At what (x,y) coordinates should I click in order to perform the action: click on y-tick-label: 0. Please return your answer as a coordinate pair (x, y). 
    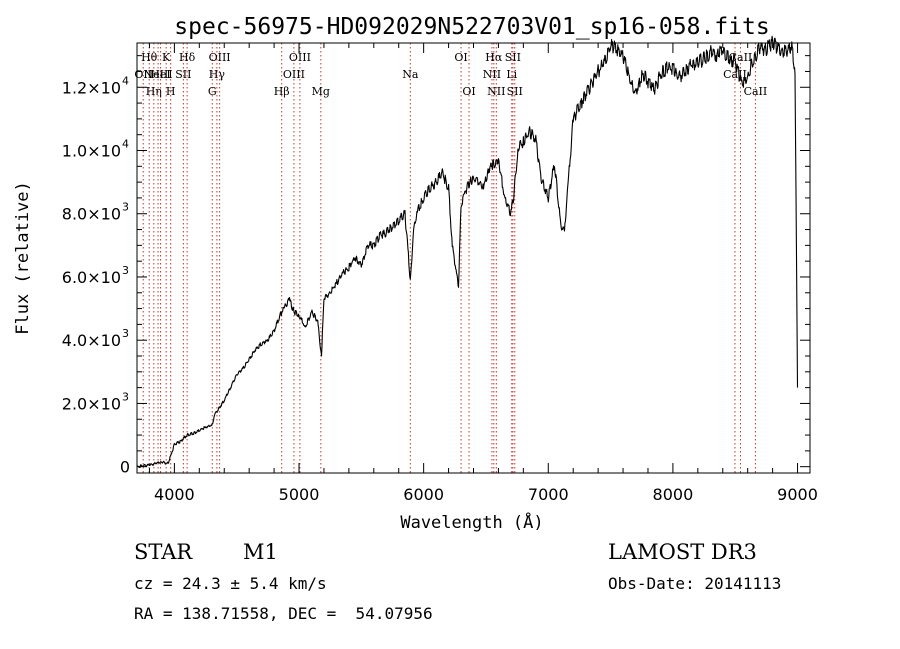
    Looking at the image, I should click on (125, 467).